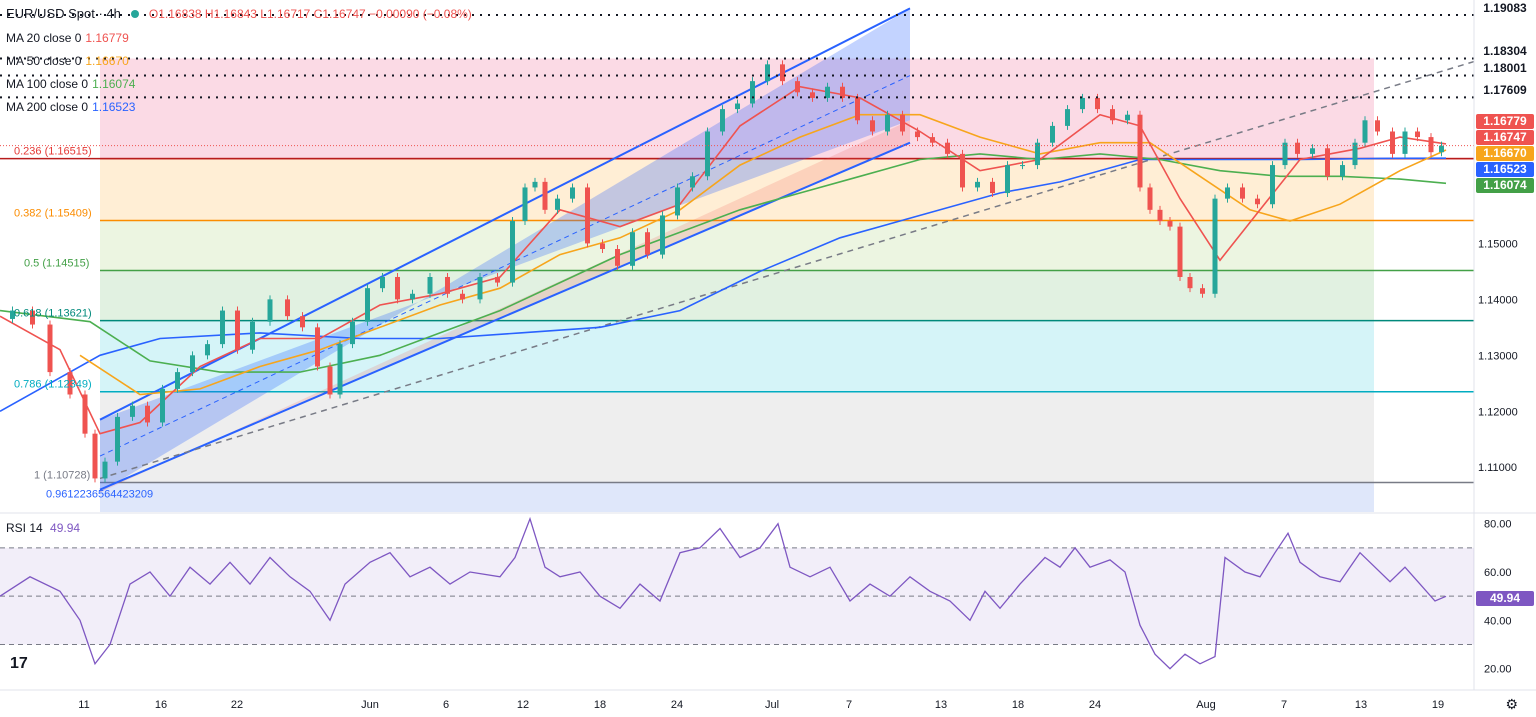 The height and width of the screenshot is (717, 1536). I want to click on ma20-legend: MA 20 close 0 1.16779, so click(67, 38).